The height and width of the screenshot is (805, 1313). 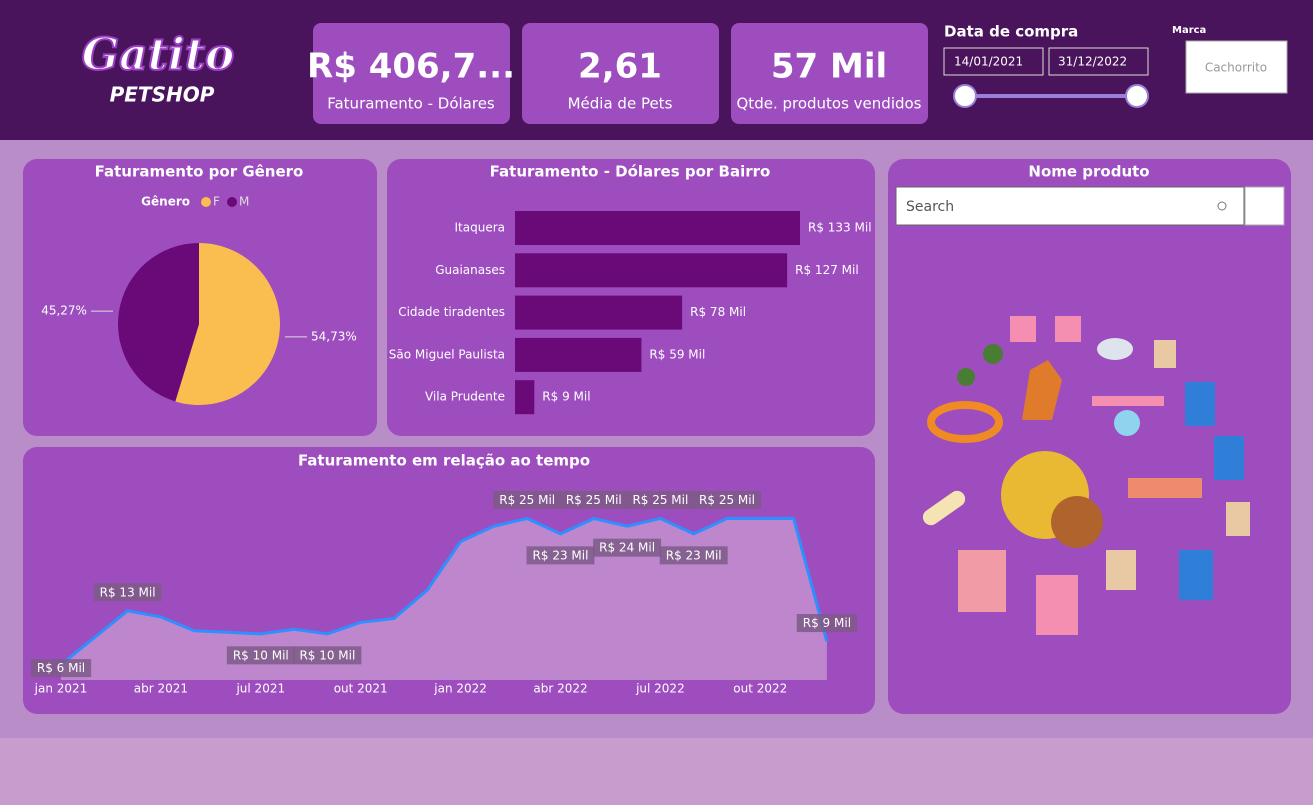 I want to click on brand-box, so click(x=1236, y=67).